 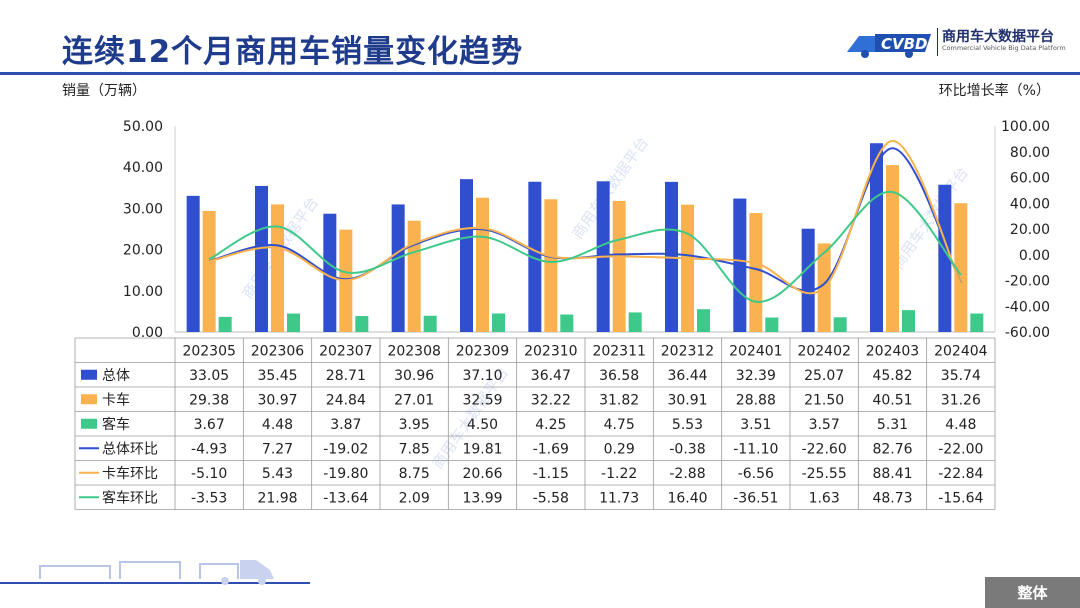 What do you see at coordinates (876, 237) in the screenshot?
I see `bar-总体-202403` at bounding box center [876, 237].